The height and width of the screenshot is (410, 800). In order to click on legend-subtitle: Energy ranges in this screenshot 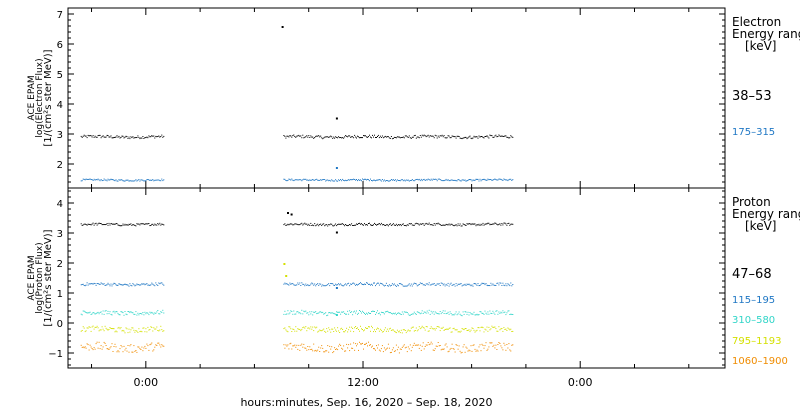, I will do `click(766, 34)`.